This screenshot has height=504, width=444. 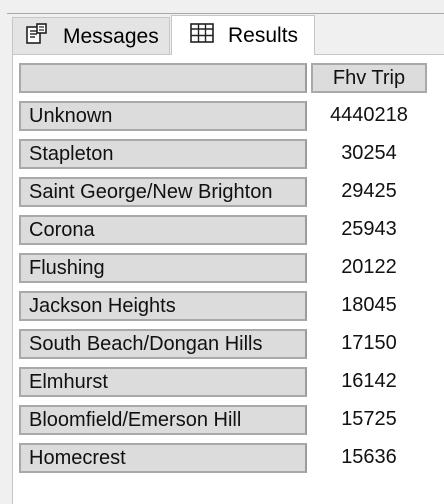 I want to click on row-label-cell: Unknown, so click(x=163, y=116).